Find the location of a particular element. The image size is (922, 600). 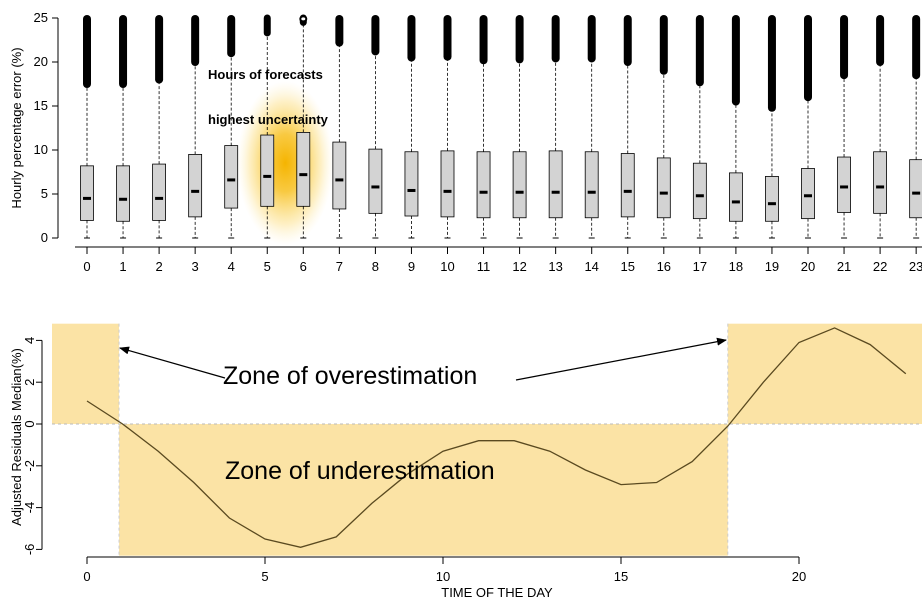

x-tick-label: 0 is located at coordinates (86, 266).